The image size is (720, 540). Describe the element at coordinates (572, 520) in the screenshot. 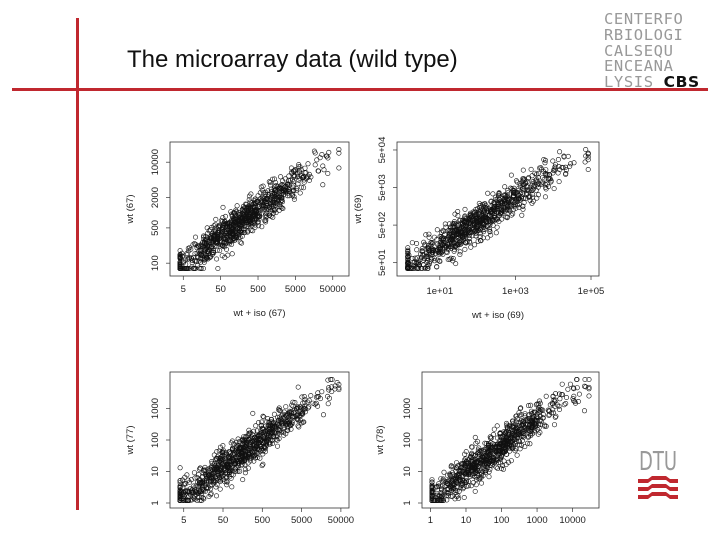

I see `x-tick-label: 10000` at that location.